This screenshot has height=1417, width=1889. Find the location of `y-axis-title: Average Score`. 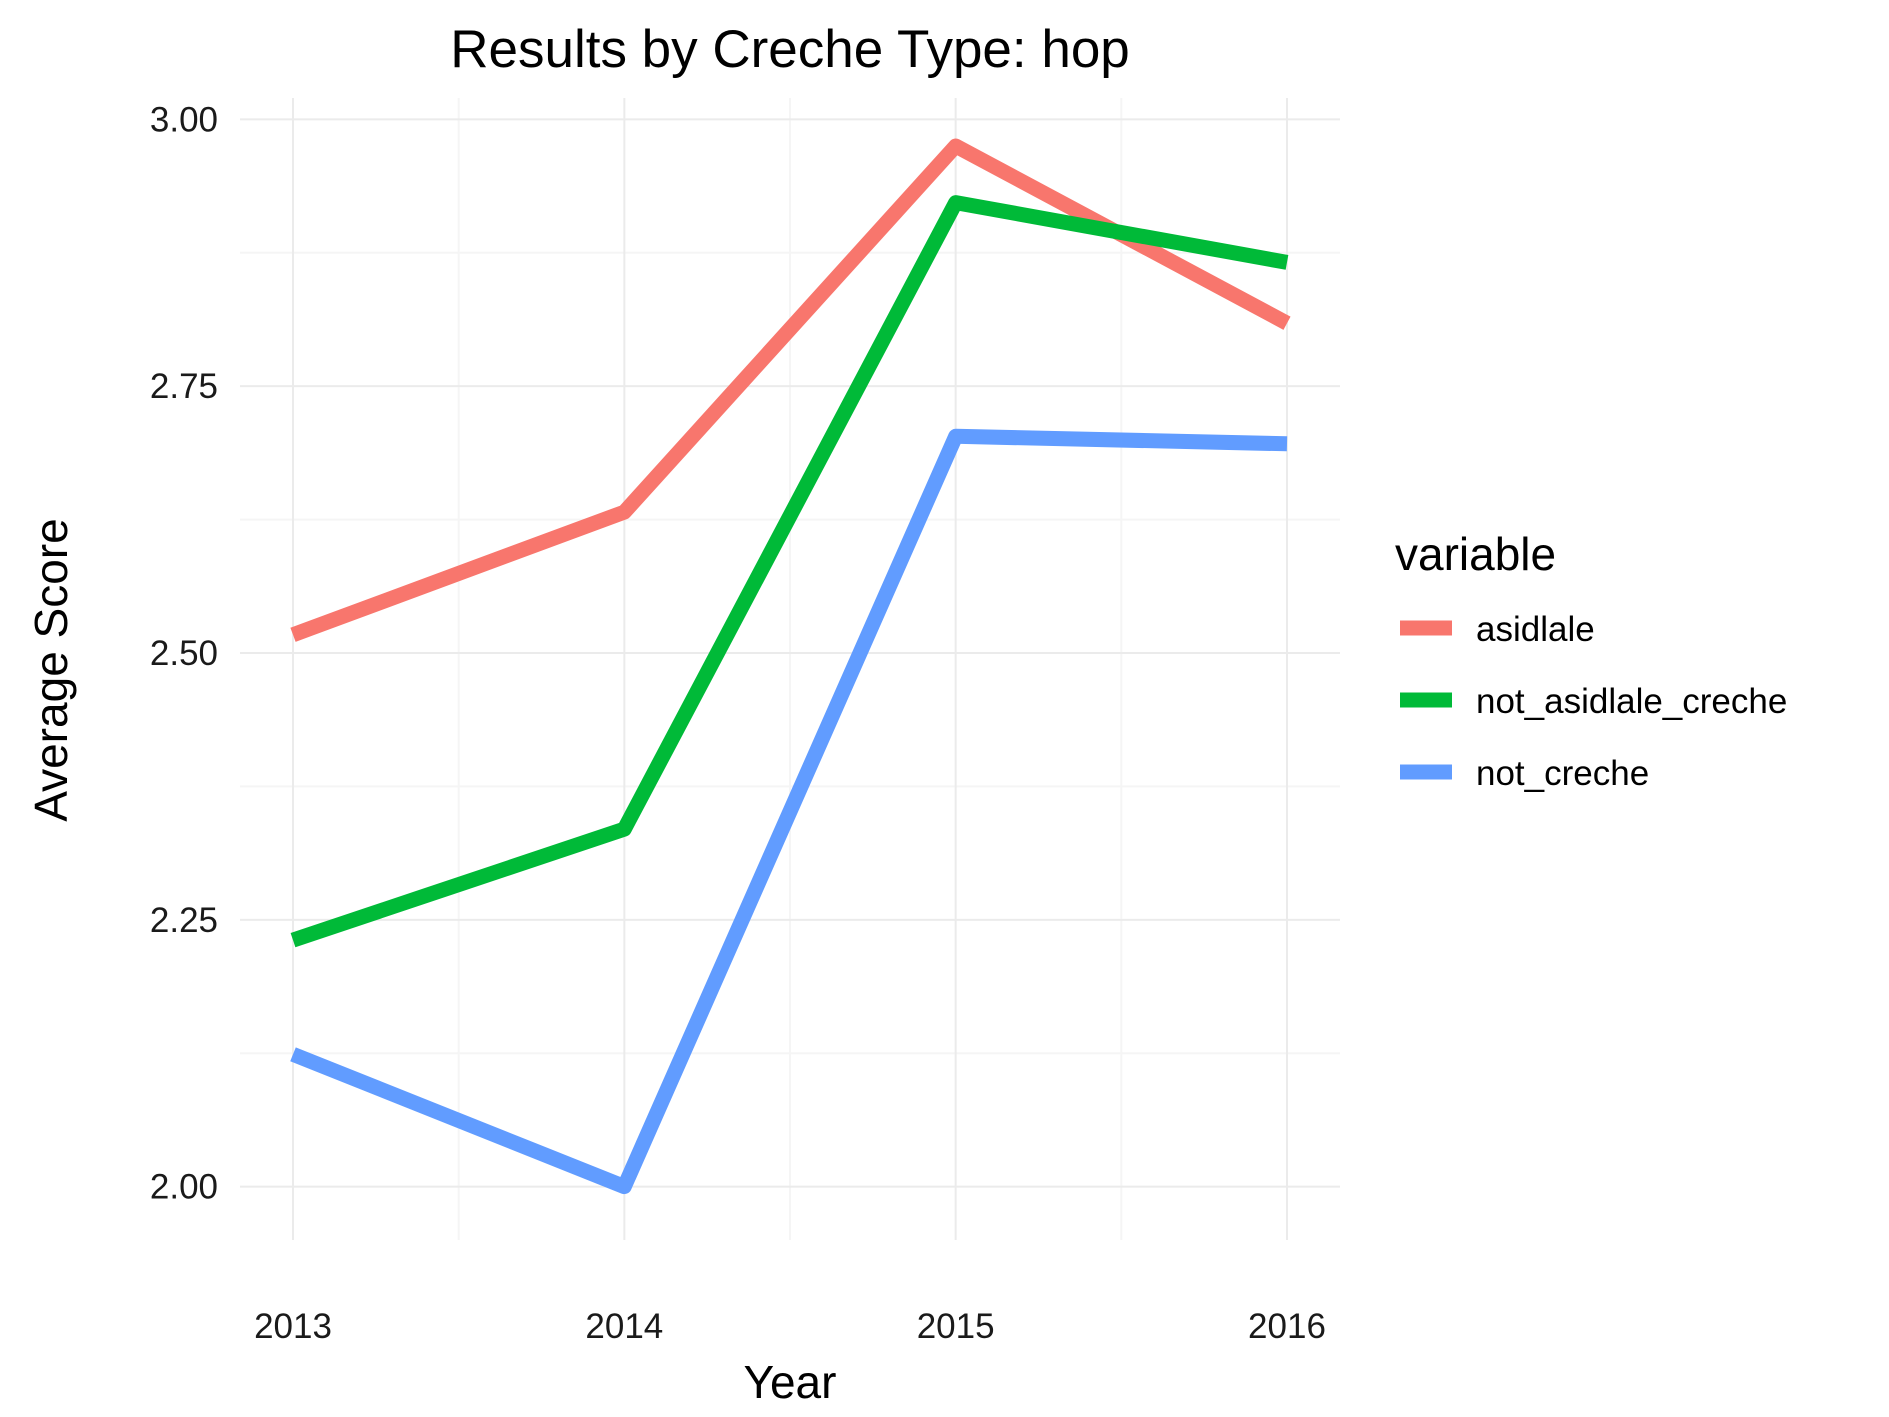

y-axis-title: Average Score is located at coordinates (51, 669).